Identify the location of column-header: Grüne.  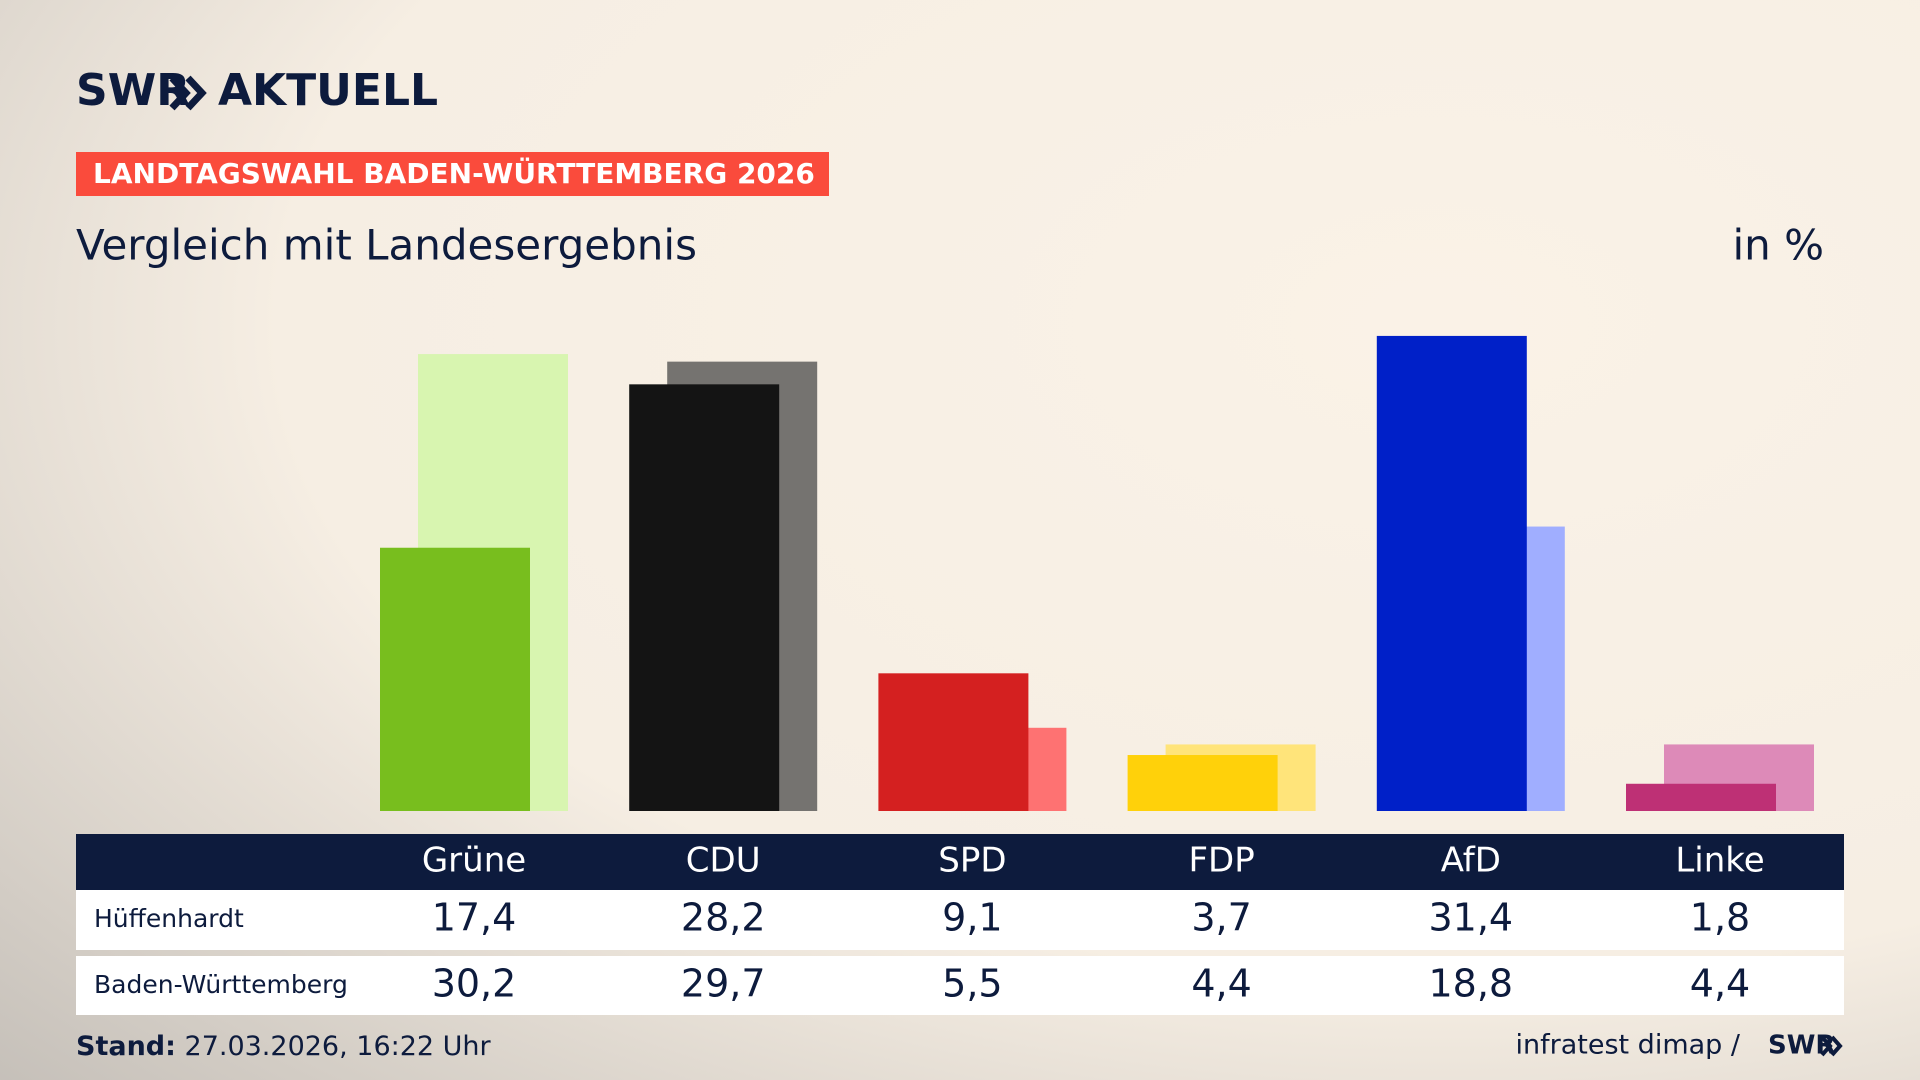
(474, 861).